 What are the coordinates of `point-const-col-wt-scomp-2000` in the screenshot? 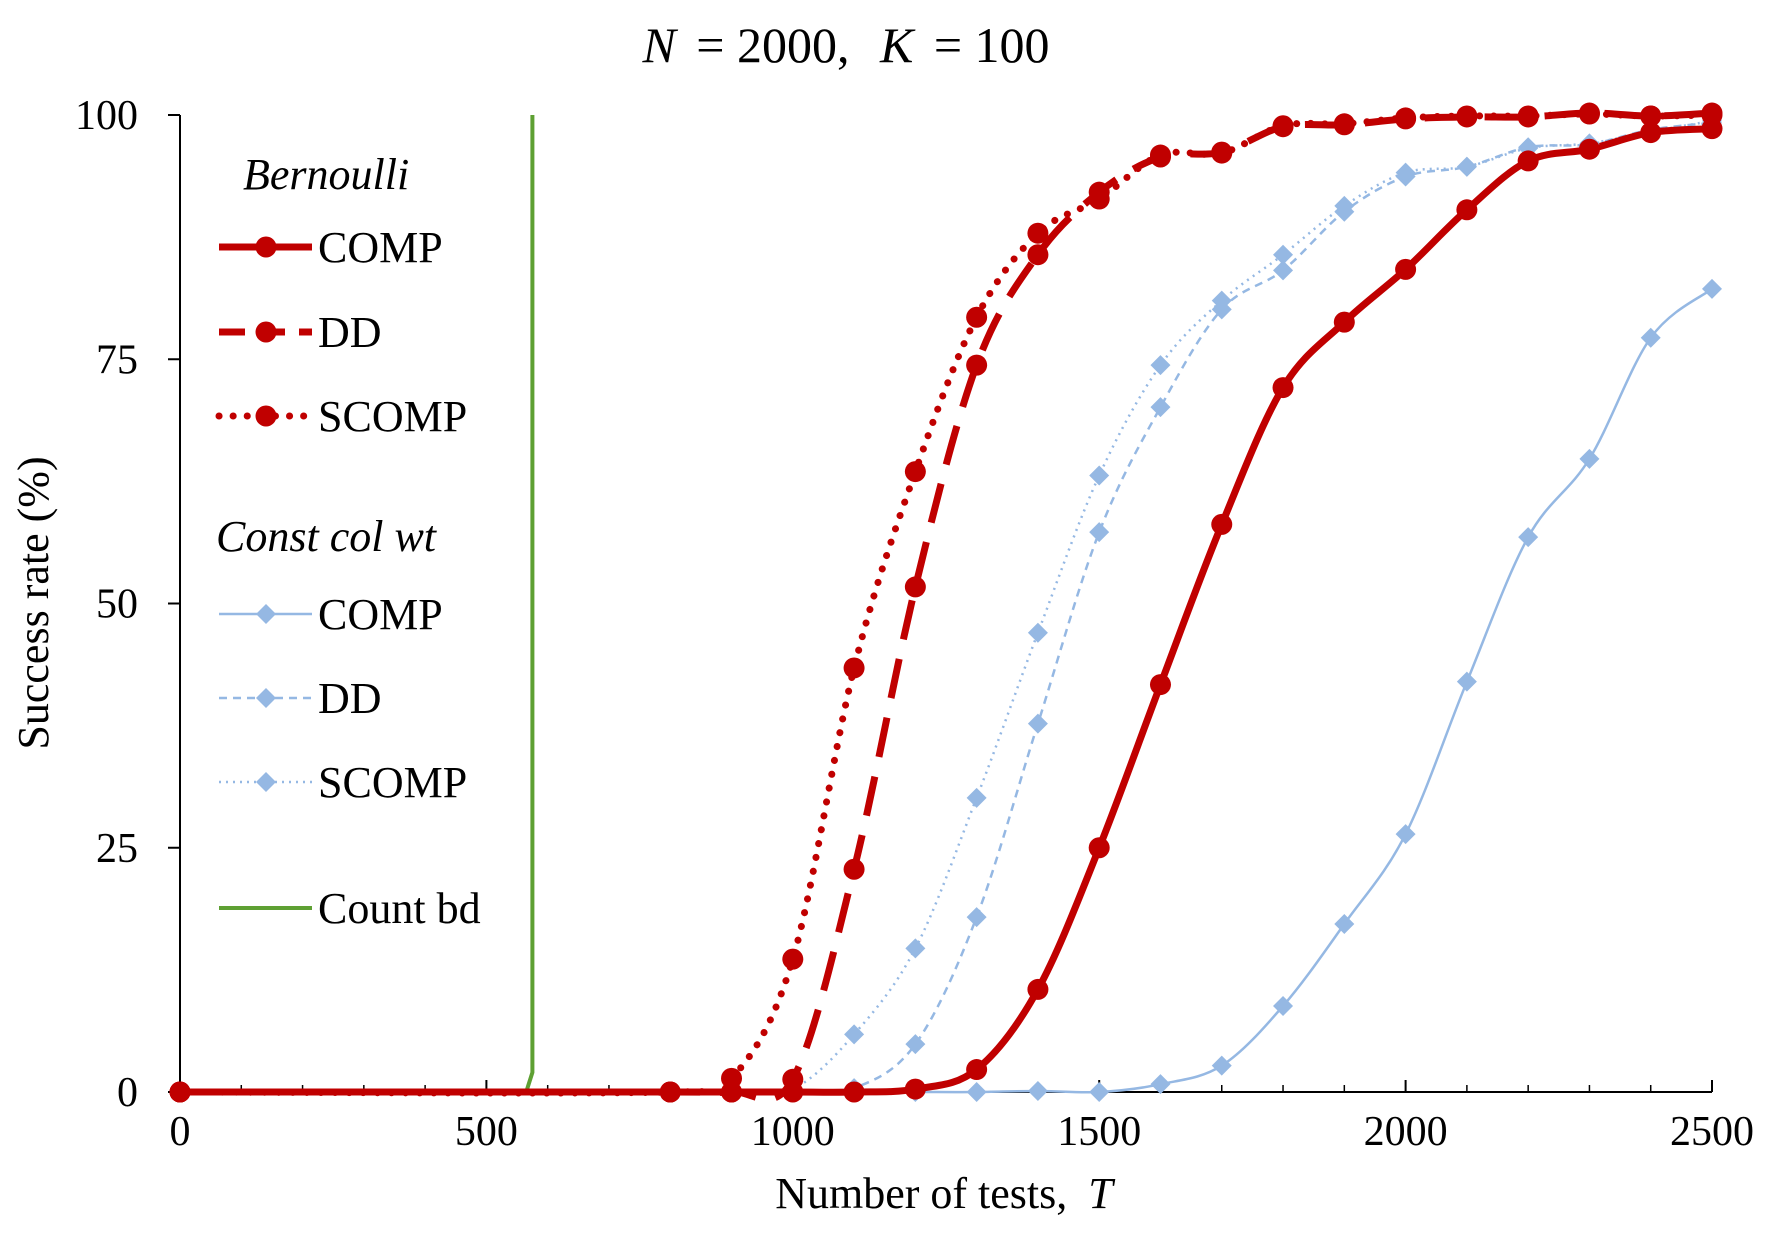 It's located at (1405, 172).